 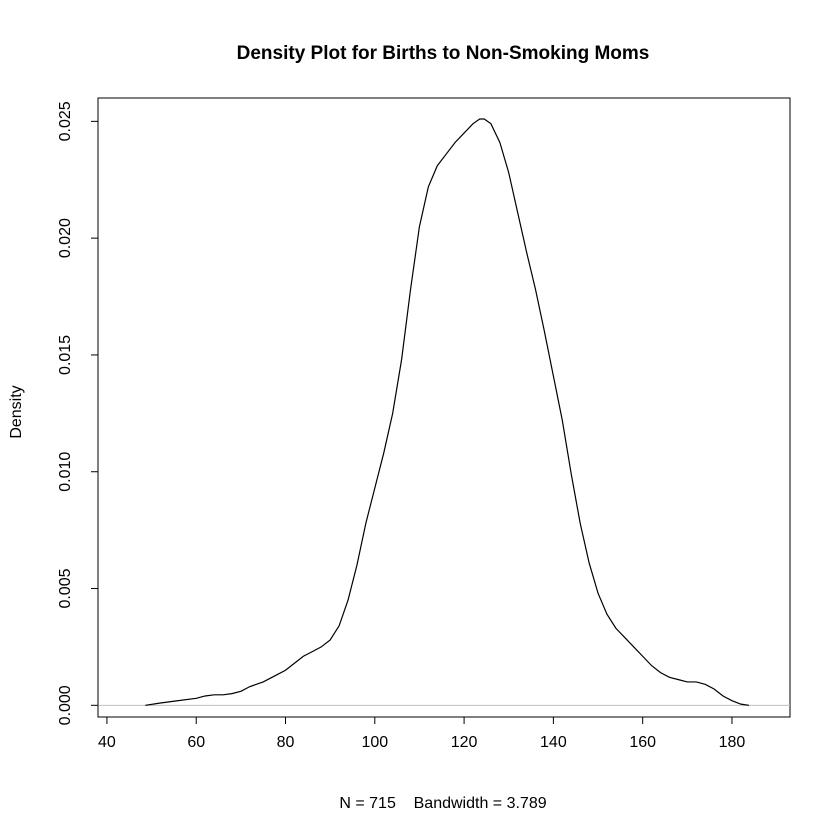 I want to click on x-tick-label: 100, so click(x=374, y=742).